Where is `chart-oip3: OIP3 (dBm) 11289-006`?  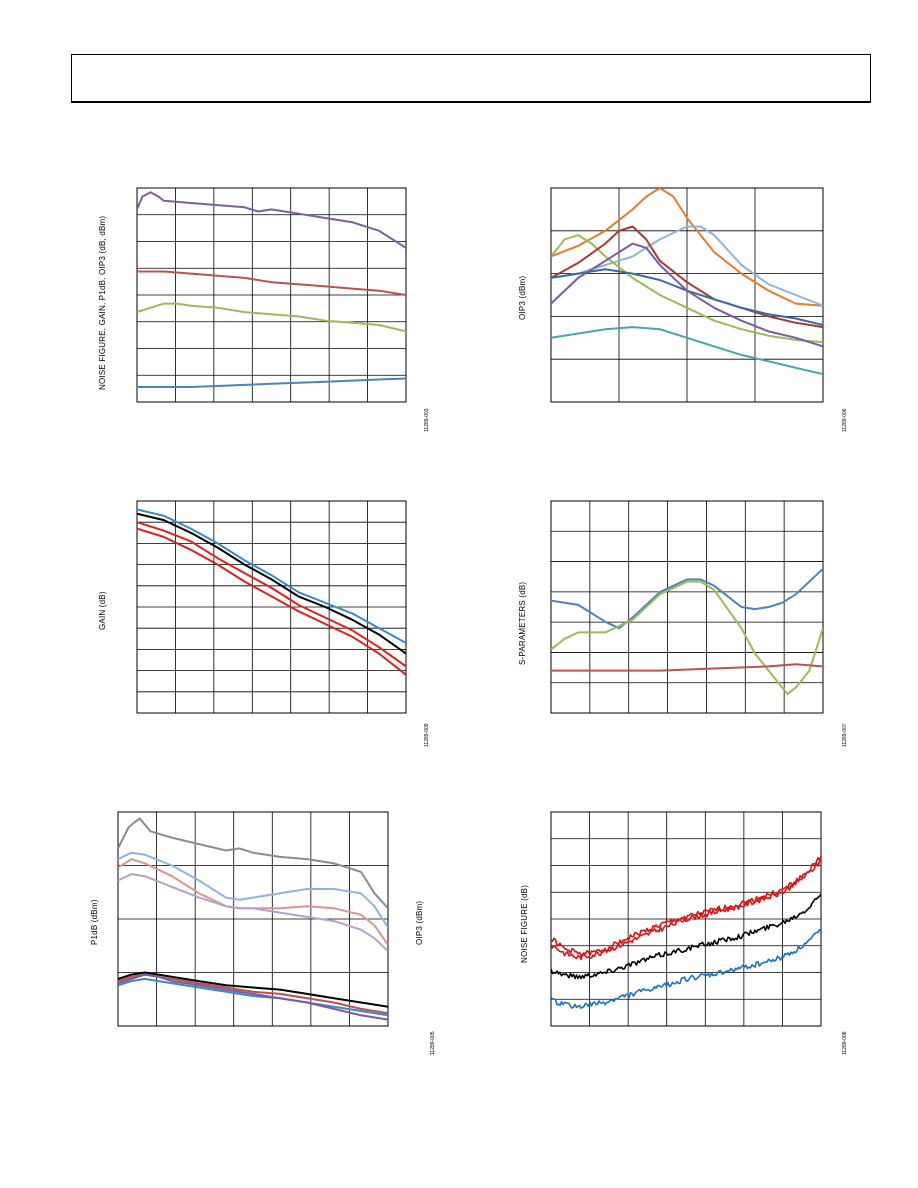
chart-oip3: OIP3 (dBm) 11289-006 is located at coordinates (685, 310).